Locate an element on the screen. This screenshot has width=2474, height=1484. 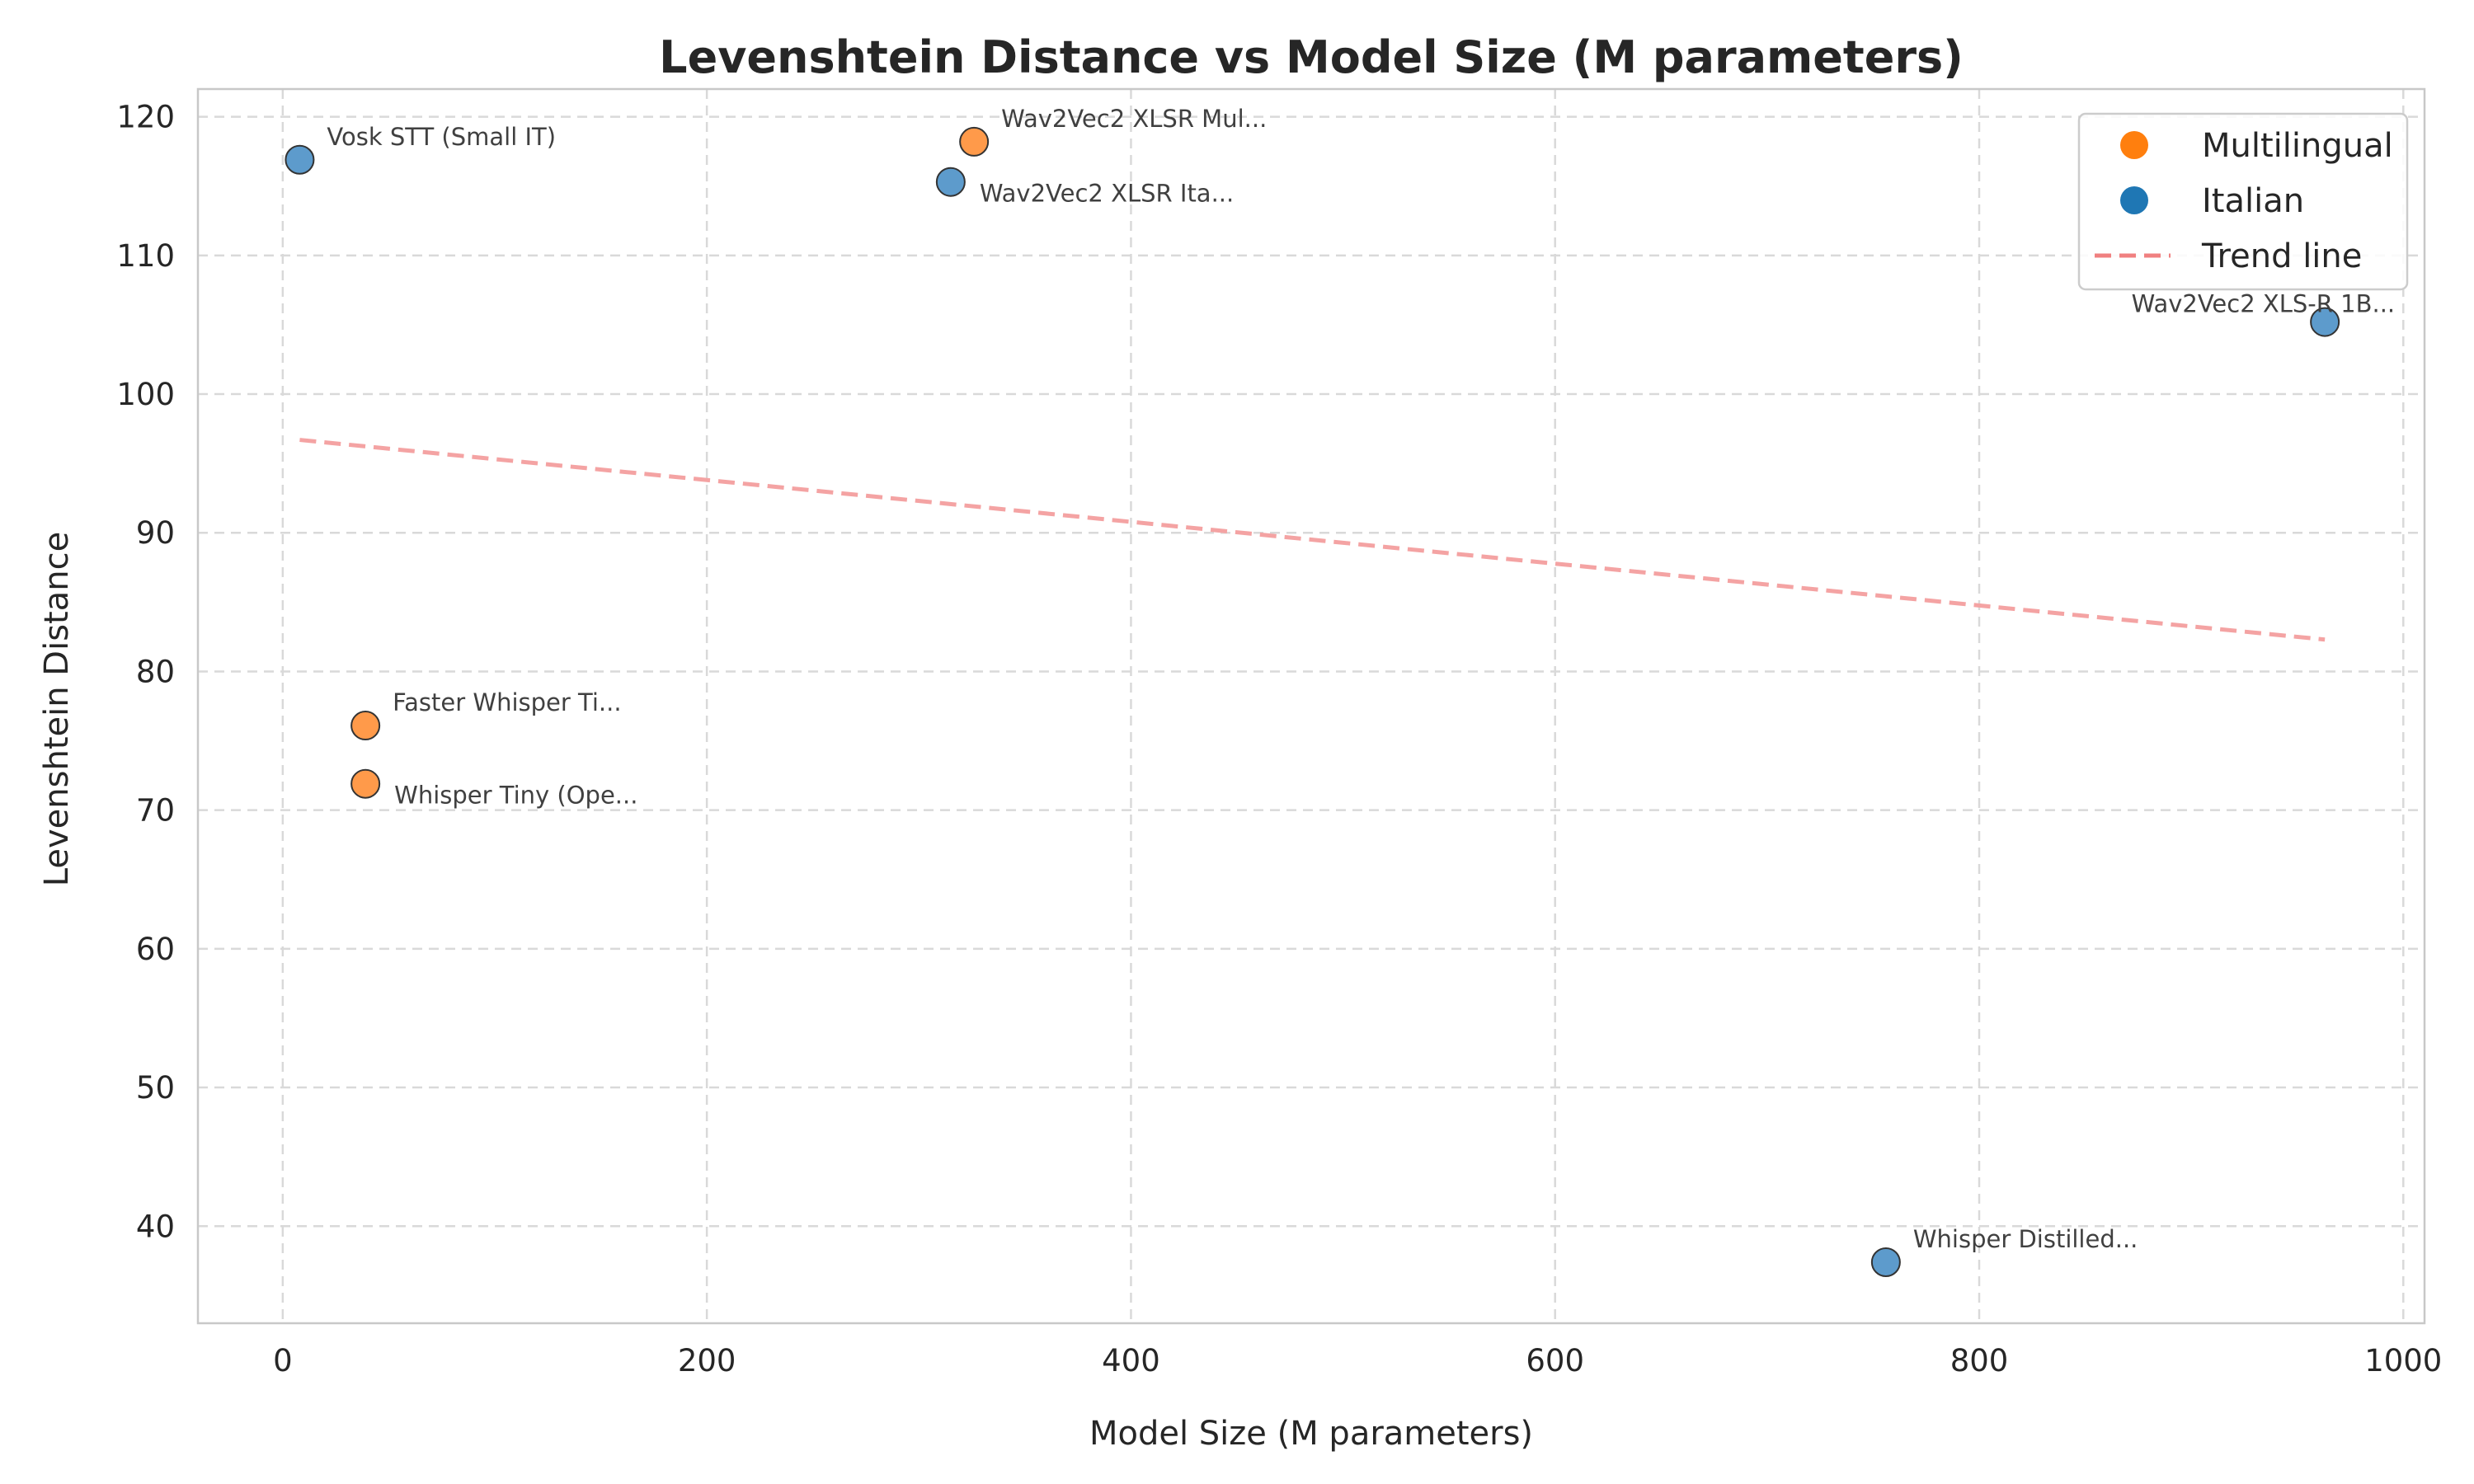
legend-box is located at coordinates (2243, 201).